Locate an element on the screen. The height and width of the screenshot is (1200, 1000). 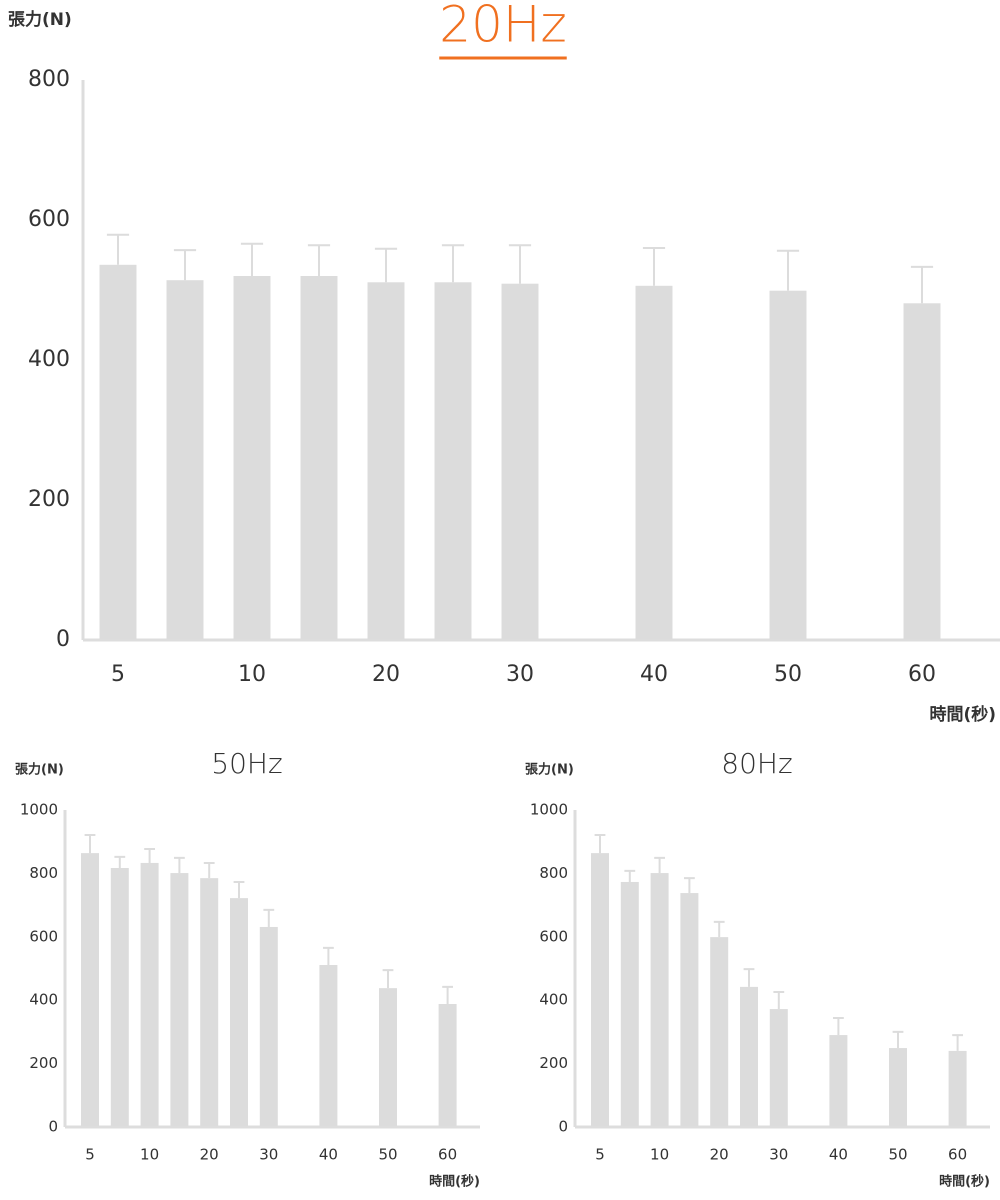
chart-title: 20Hz is located at coordinates (502, 27).